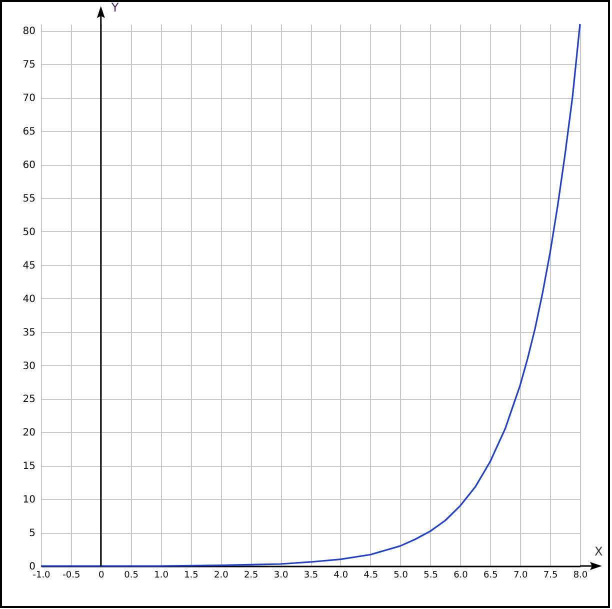 This screenshot has height=609, width=612. I want to click on x-tick-label: 5.0, so click(401, 575).